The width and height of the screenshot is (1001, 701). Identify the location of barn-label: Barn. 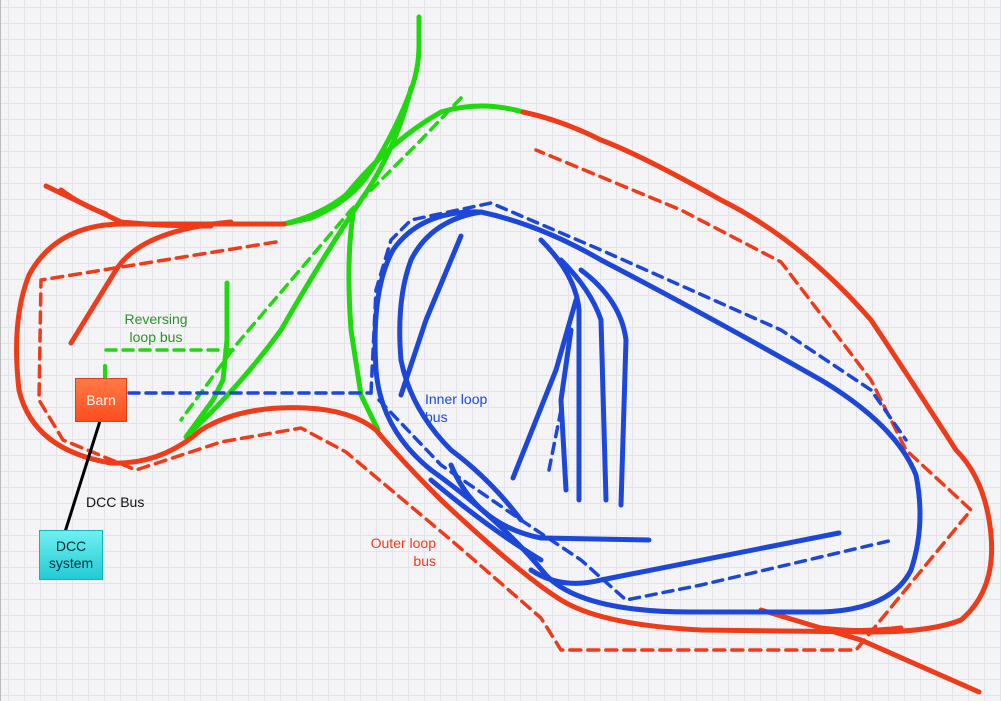
(101, 399).